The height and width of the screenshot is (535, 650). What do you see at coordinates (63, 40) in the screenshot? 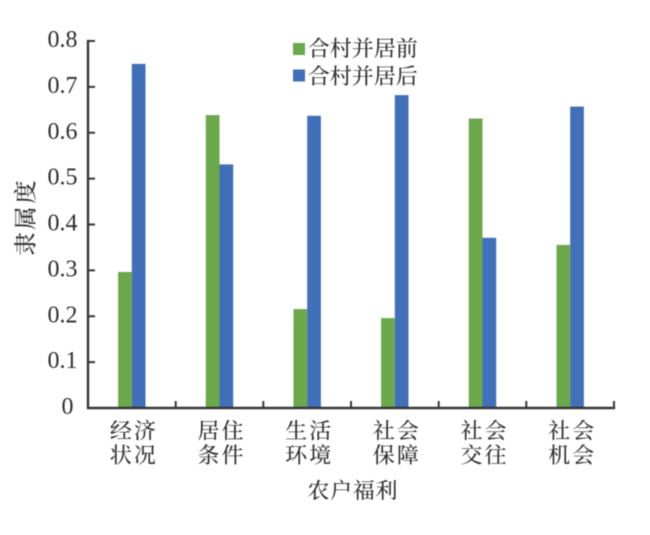
I see `svg-text: 0.8` at bounding box center [63, 40].